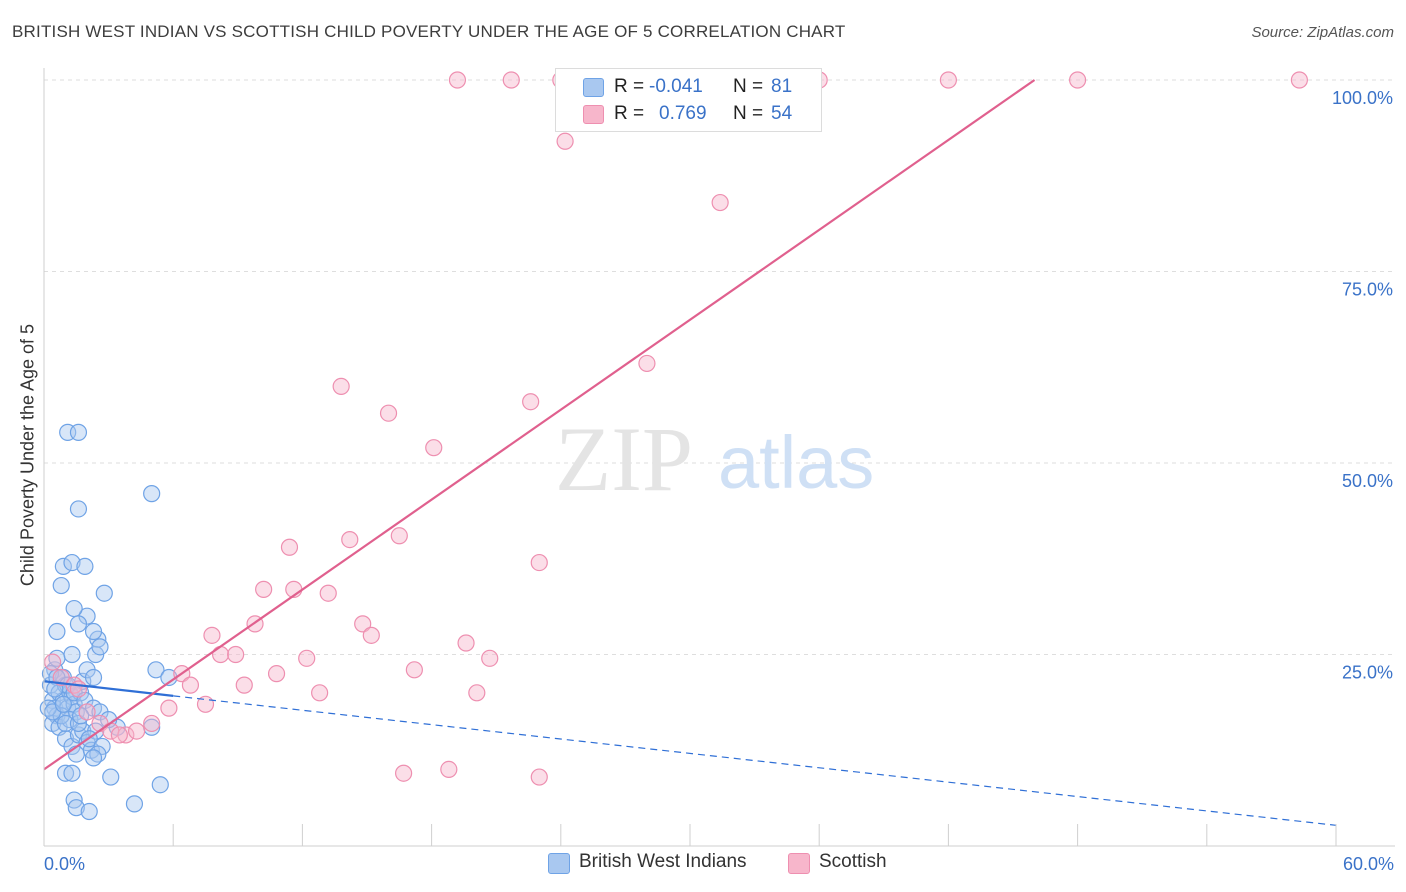 Image resolution: width=1406 pixels, height=892 pixels. Describe the element at coordinates (624, 459) in the screenshot. I see `watermark-zip: ZIP` at that location.